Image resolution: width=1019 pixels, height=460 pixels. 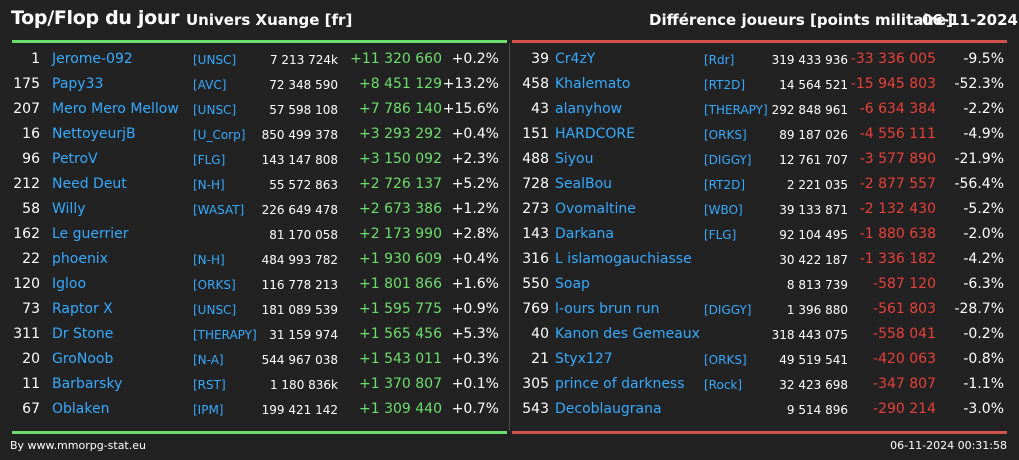 What do you see at coordinates (535, 134) in the screenshot?
I see `player-rank: 151` at bounding box center [535, 134].